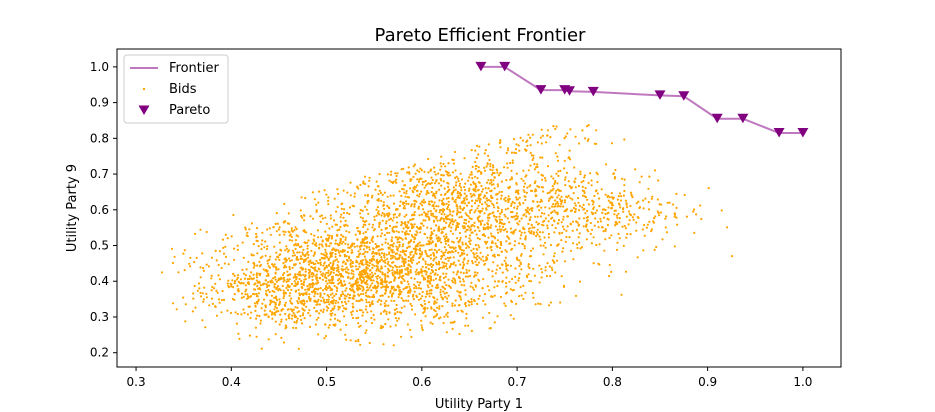 Image resolution: width=935 pixels, height=412 pixels. I want to click on legend-box, so click(176, 89).